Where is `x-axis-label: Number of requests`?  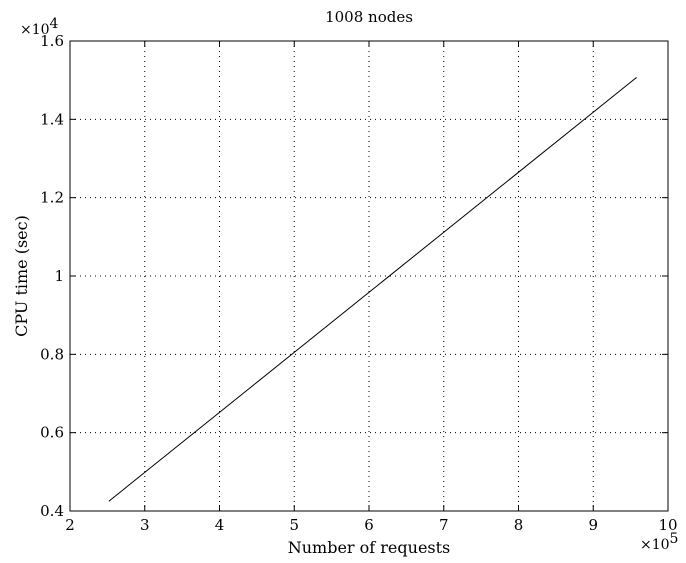 x-axis-label: Number of requests is located at coordinates (369, 547).